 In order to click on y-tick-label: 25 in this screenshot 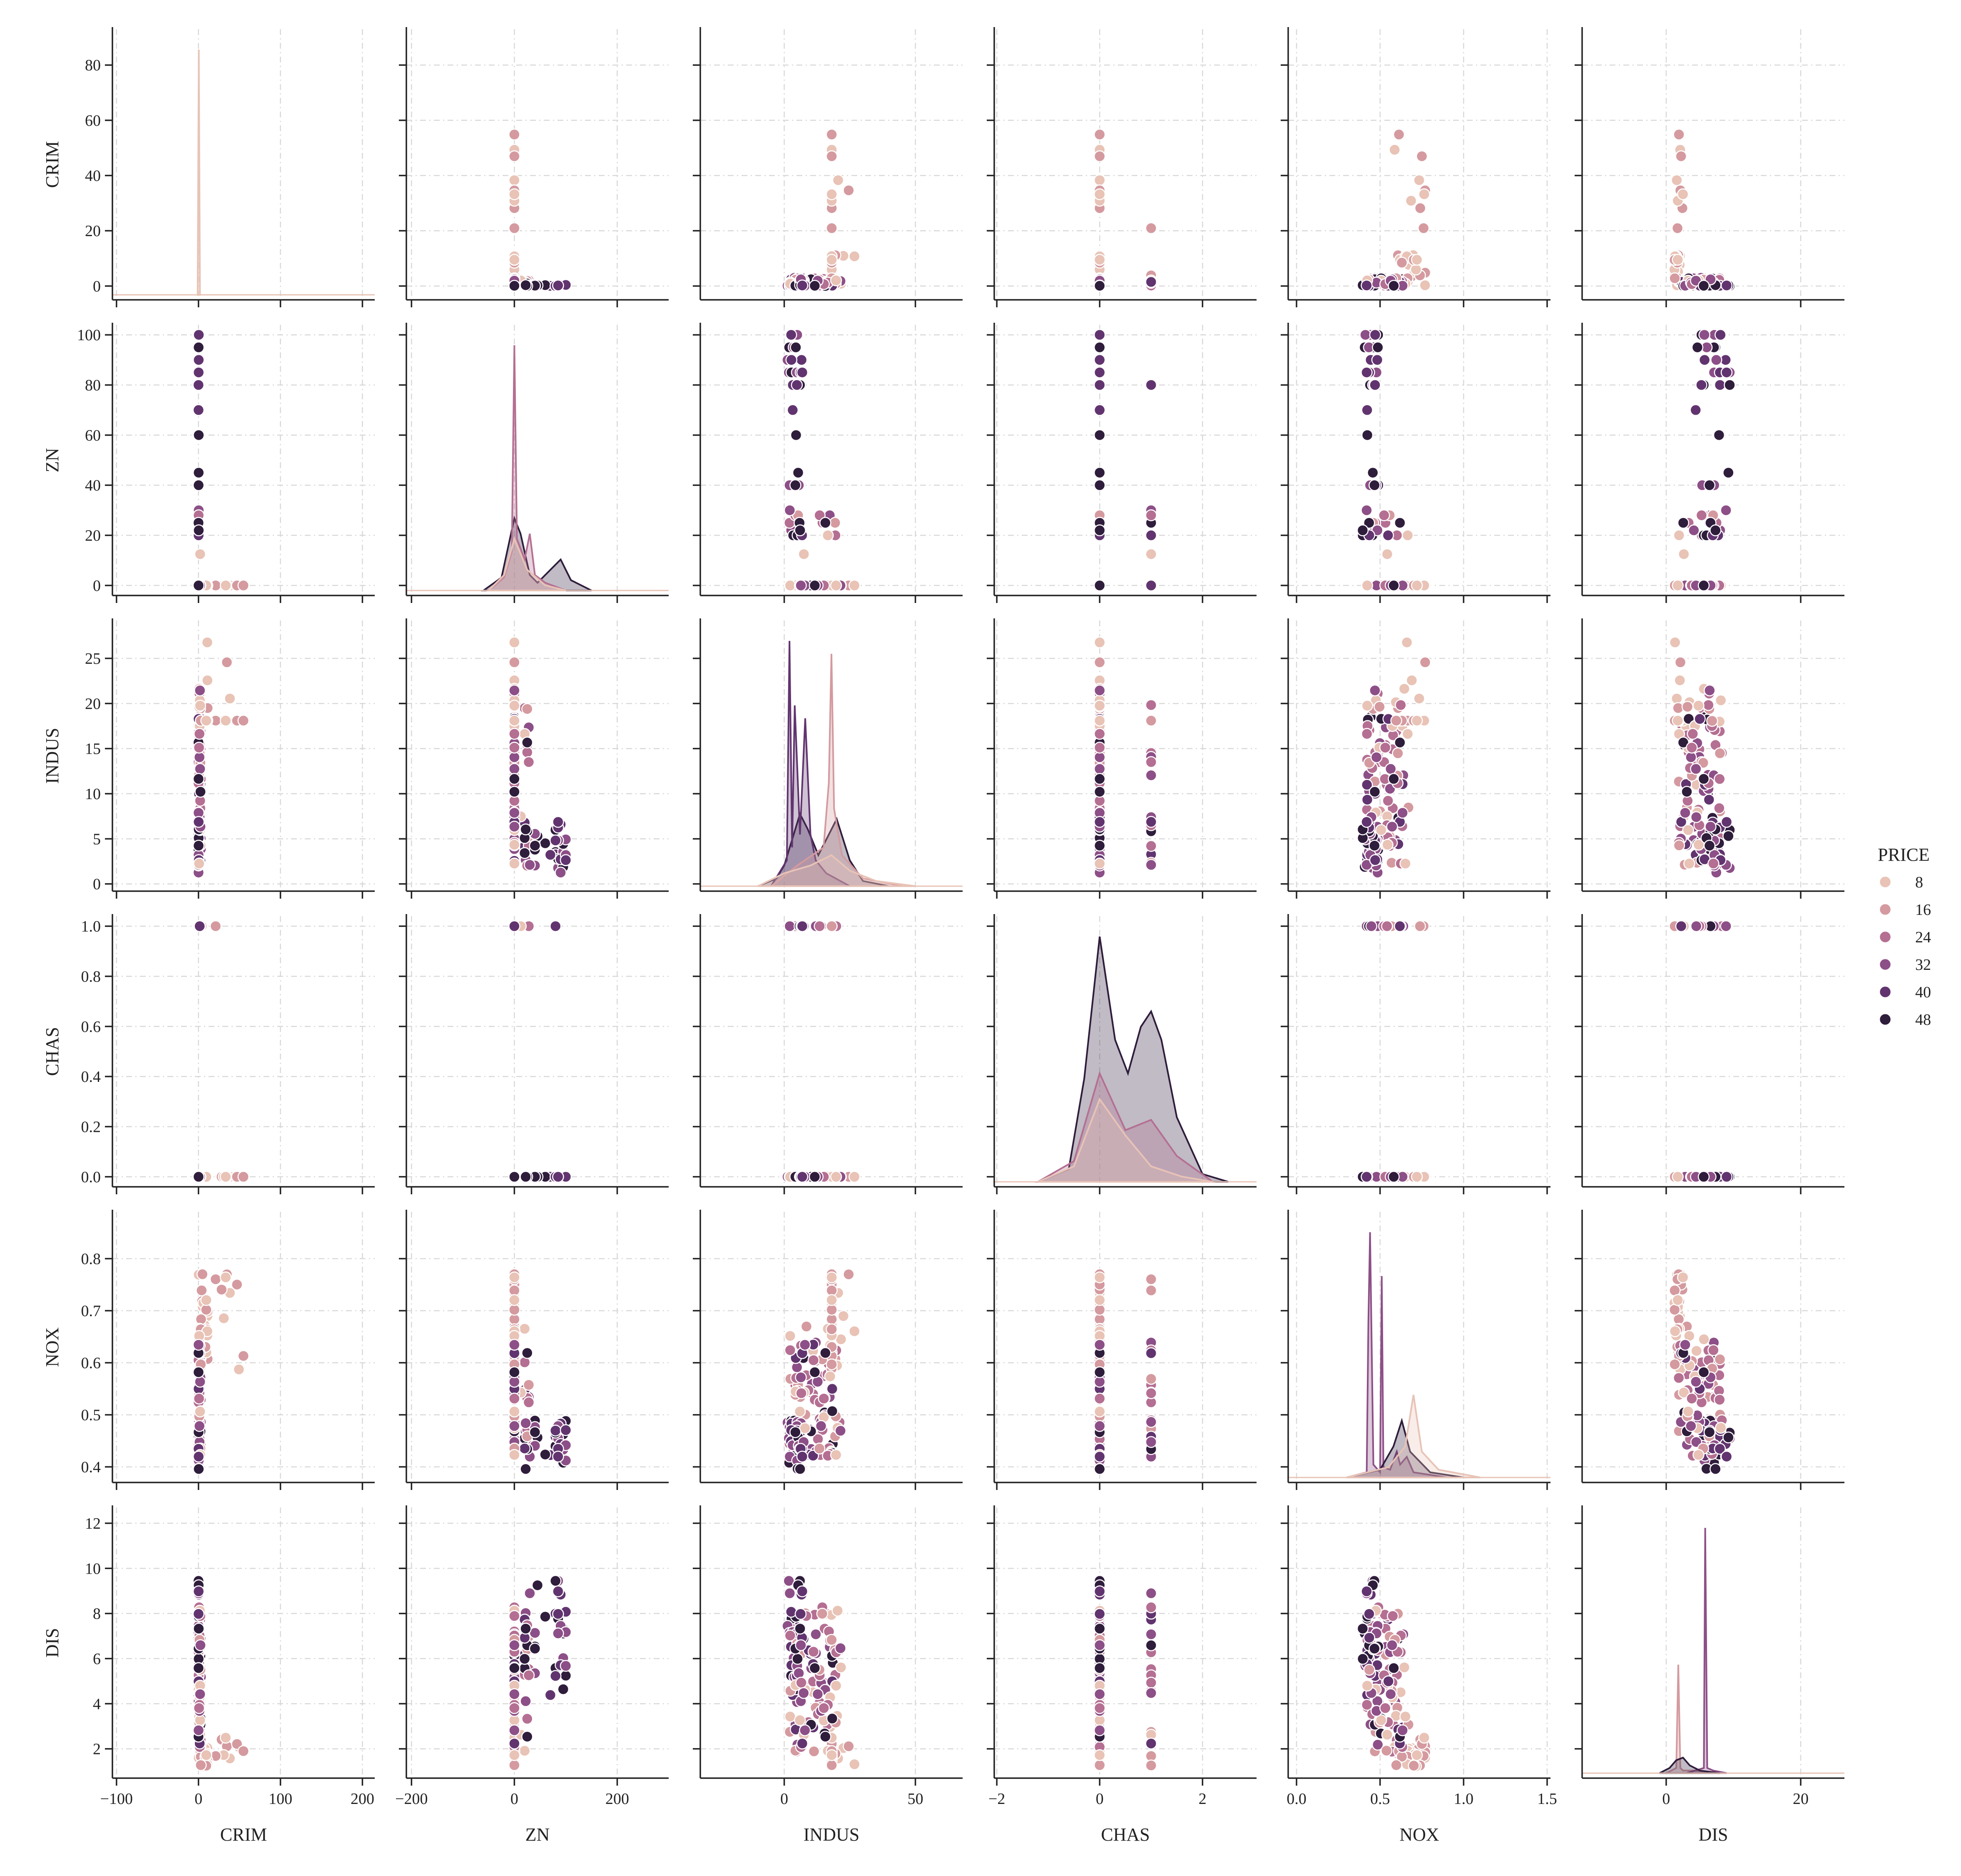, I will do `click(93, 659)`.